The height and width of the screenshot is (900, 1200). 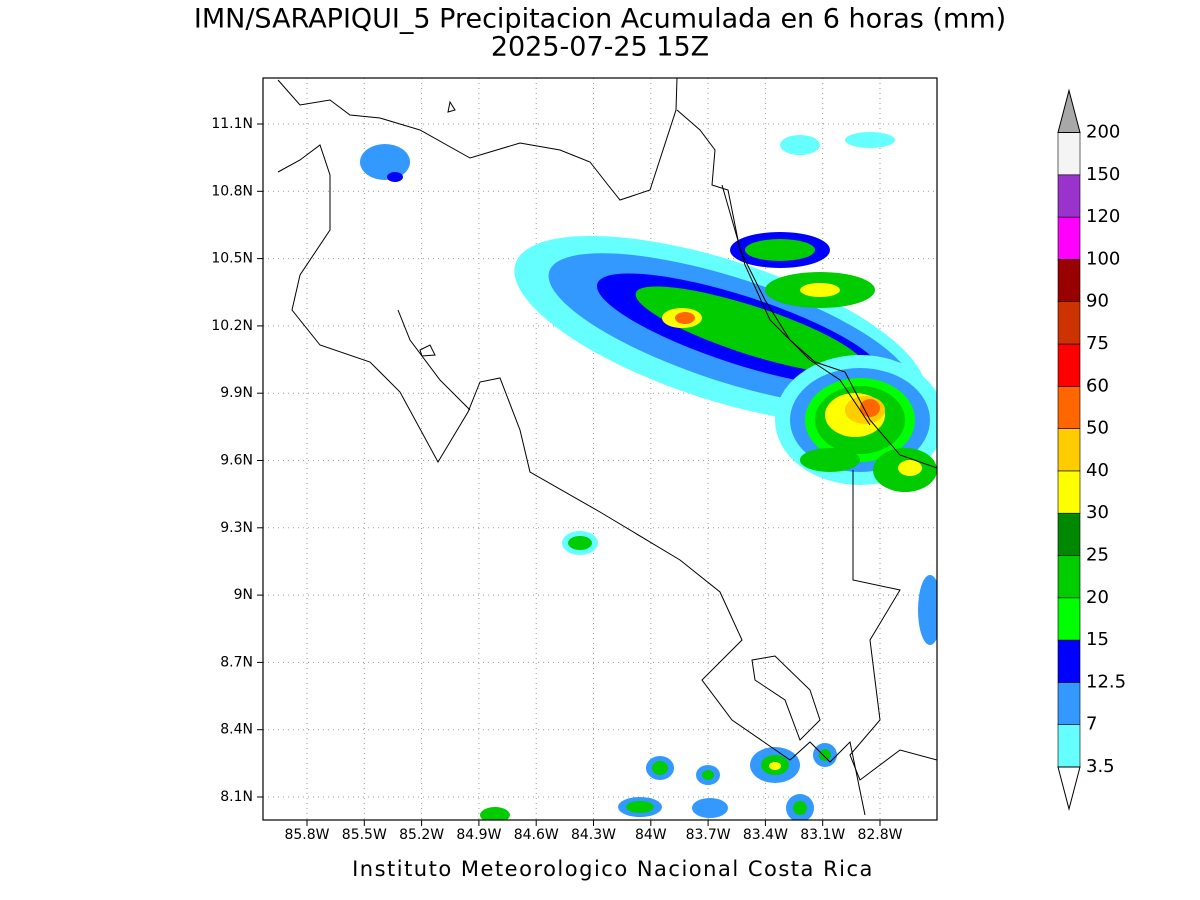 I want to click on x-tick-label: 85.2W, so click(x=421, y=835).